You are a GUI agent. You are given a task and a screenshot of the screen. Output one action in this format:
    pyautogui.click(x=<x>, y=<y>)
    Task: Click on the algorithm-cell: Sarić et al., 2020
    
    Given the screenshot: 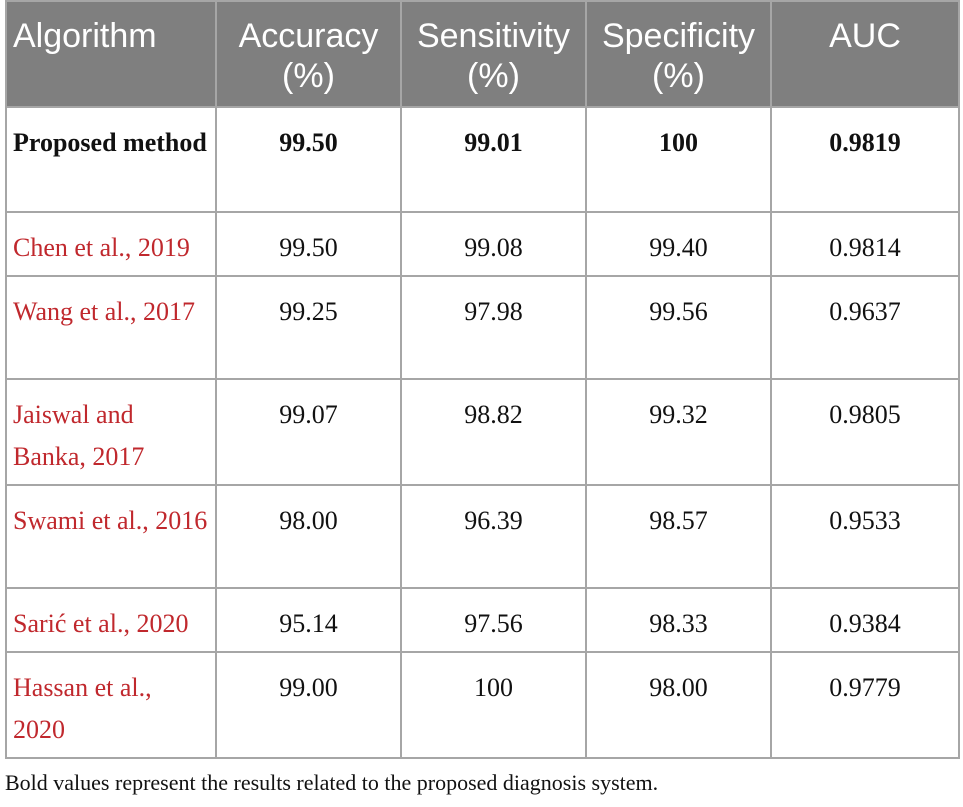 What is the action you would take?
    pyautogui.click(x=111, y=620)
    